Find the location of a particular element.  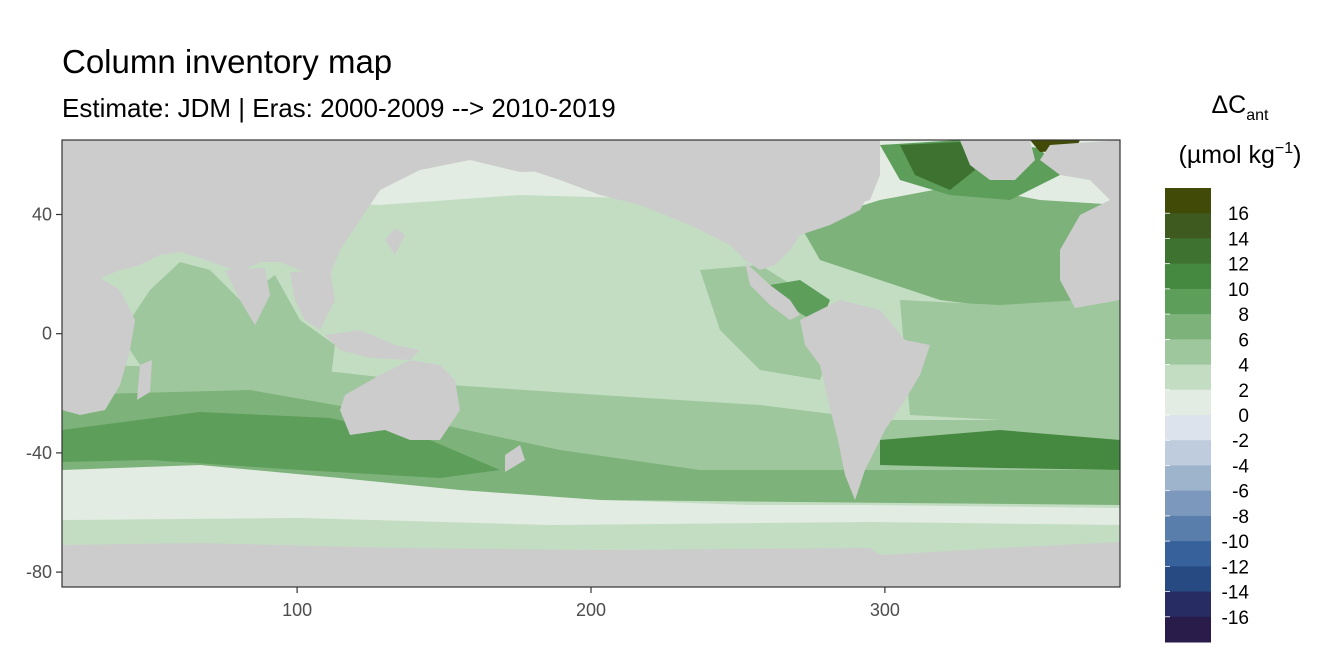

southern-strong-uptake-band is located at coordinates (281, 445).